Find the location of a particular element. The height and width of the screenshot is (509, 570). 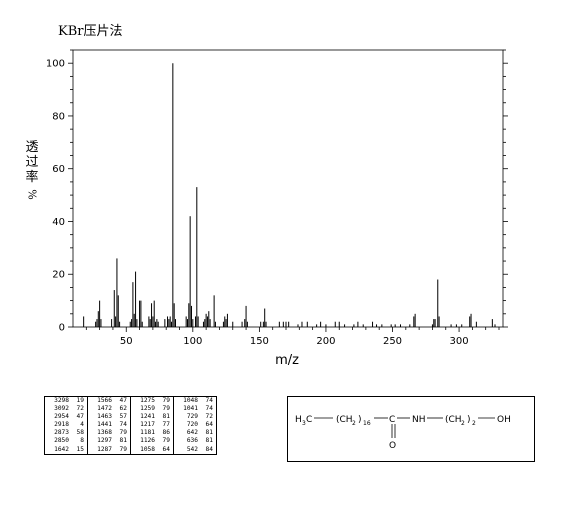

wavenumber: 1048 is located at coordinates (190, 400).